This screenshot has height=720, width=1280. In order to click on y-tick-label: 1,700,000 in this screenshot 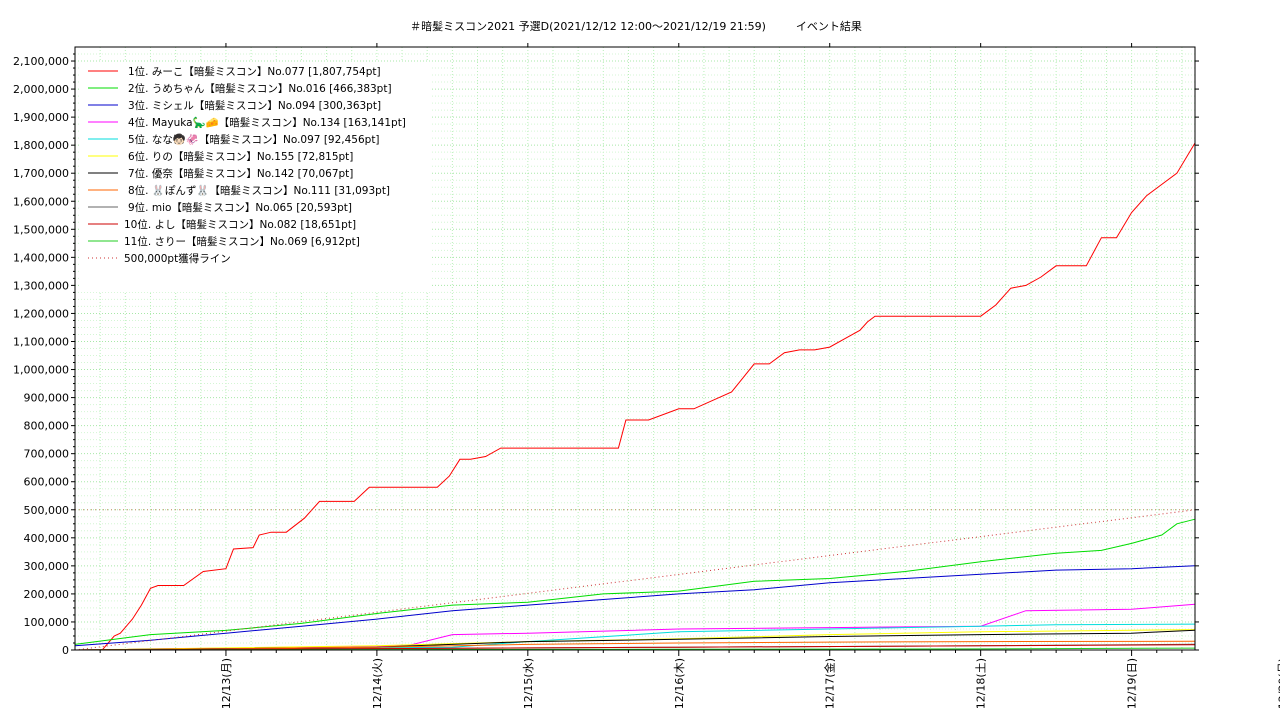, I will do `click(41, 173)`.